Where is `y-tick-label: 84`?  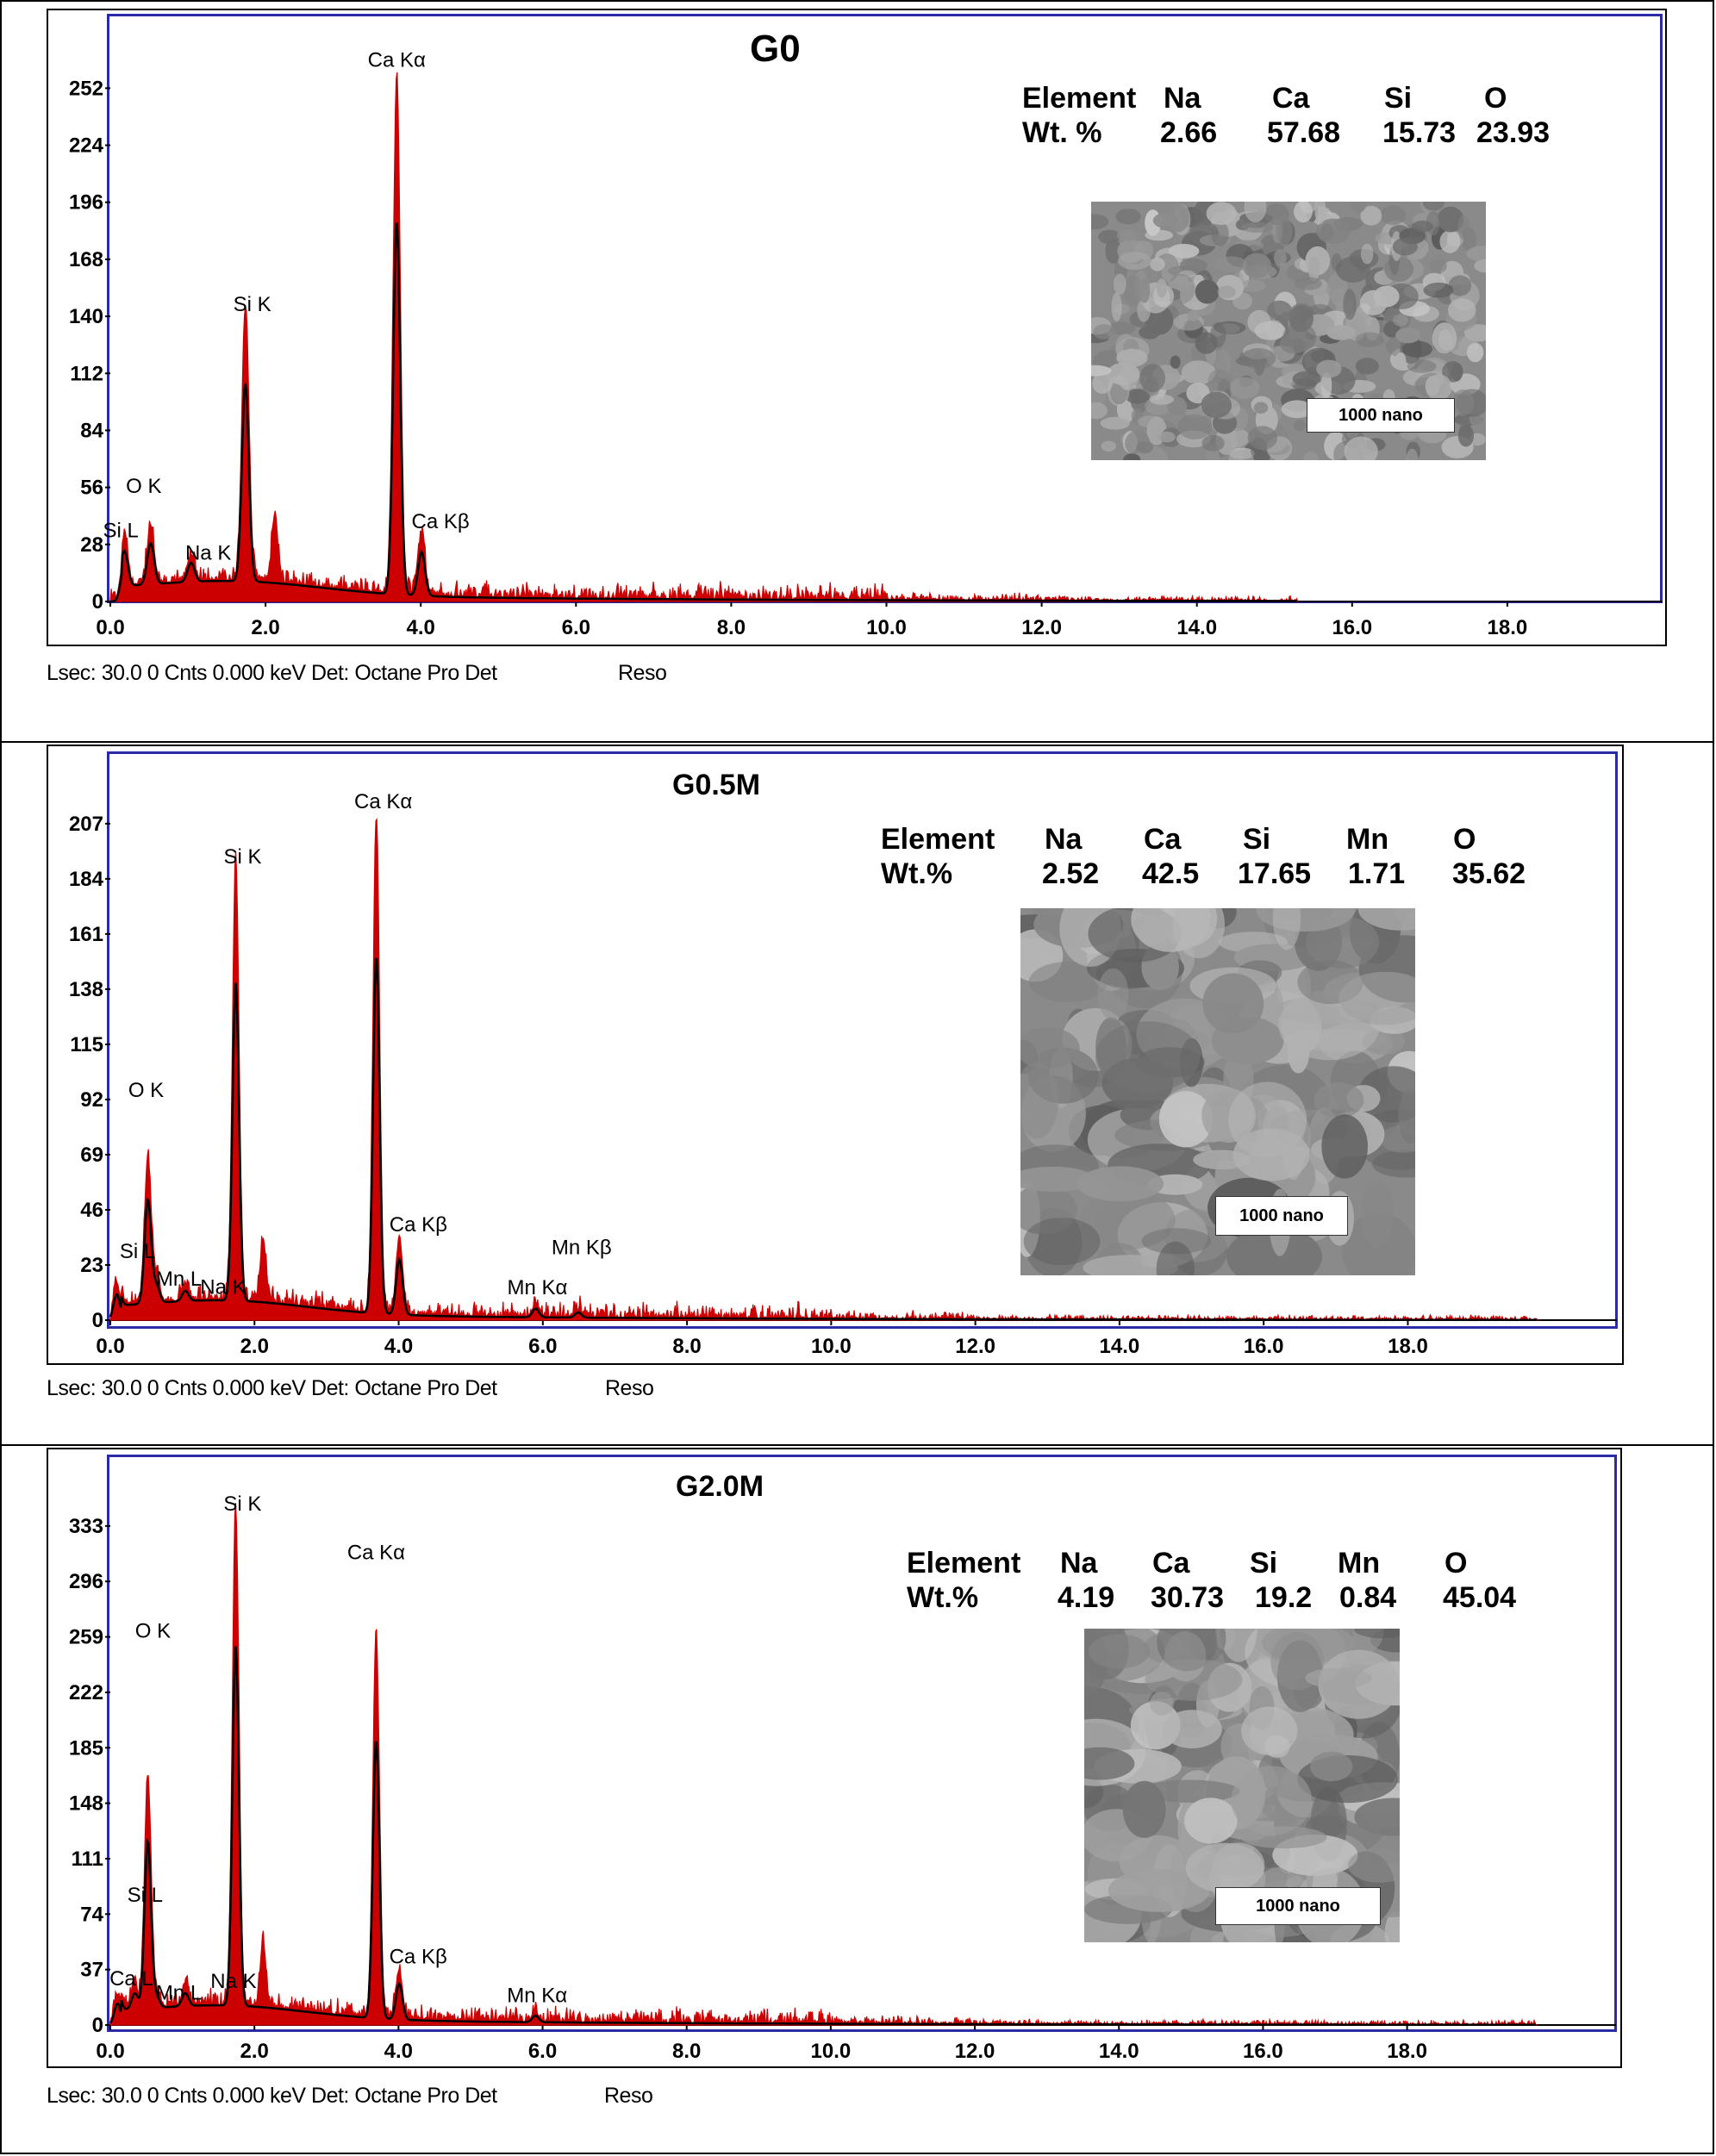 y-tick-label: 84 is located at coordinates (92, 430).